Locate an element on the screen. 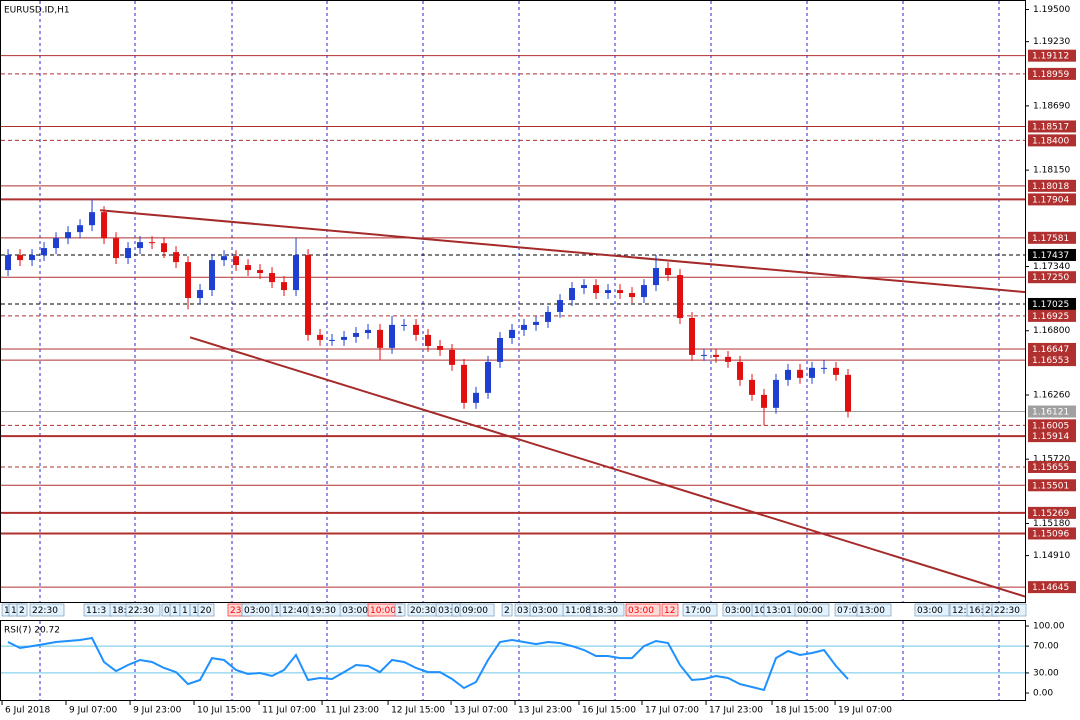 The height and width of the screenshot is (720, 1080). x-tick-label: 18 Jul 15:00 is located at coordinates (802, 711).